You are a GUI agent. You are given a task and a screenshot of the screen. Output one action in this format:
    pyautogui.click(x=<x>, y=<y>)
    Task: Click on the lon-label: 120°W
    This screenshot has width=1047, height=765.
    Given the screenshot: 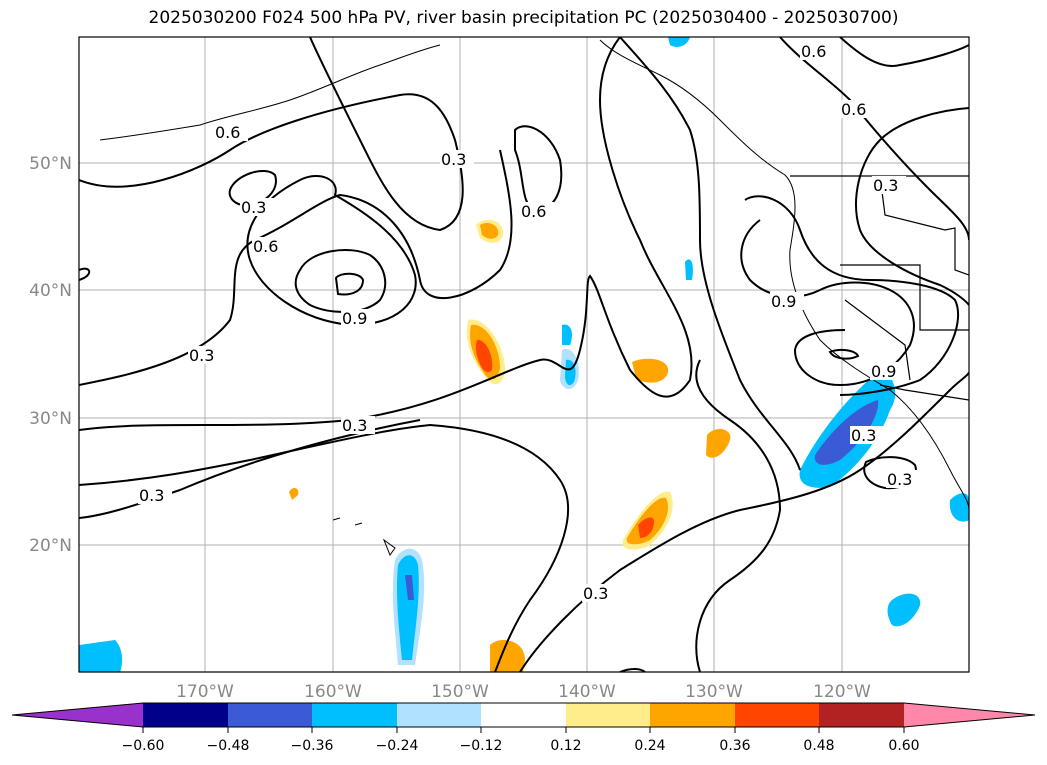 What is the action you would take?
    pyautogui.click(x=842, y=692)
    